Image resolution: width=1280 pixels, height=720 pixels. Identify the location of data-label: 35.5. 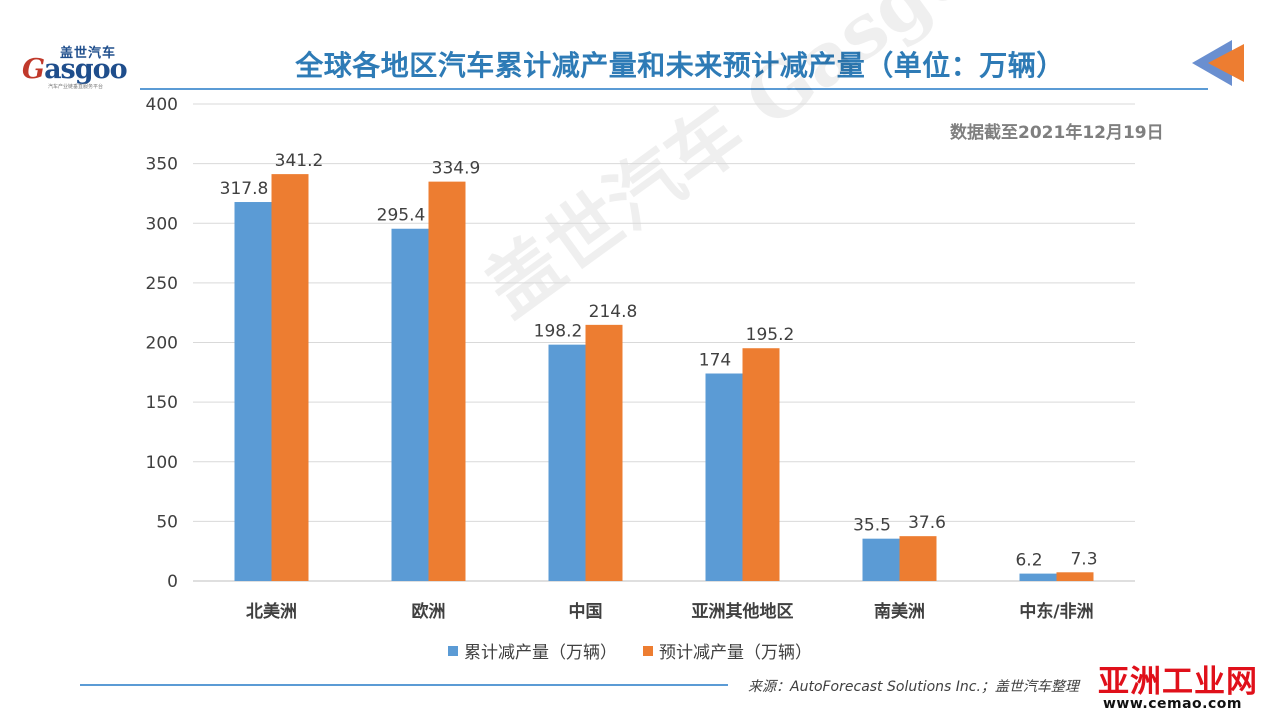
(872, 526).